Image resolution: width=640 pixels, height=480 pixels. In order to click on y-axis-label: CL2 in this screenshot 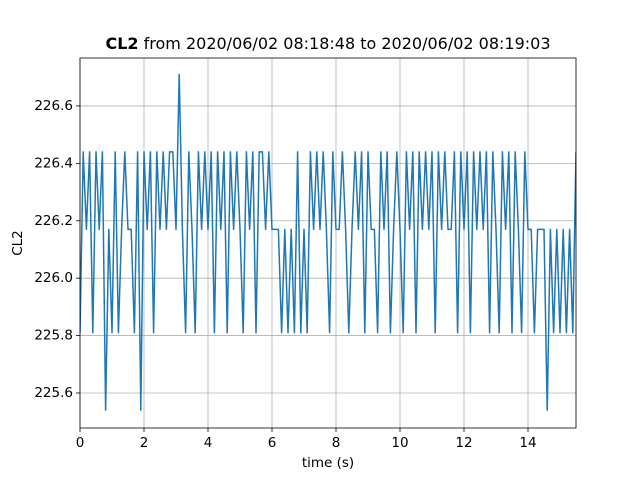, I will do `click(18, 243)`.